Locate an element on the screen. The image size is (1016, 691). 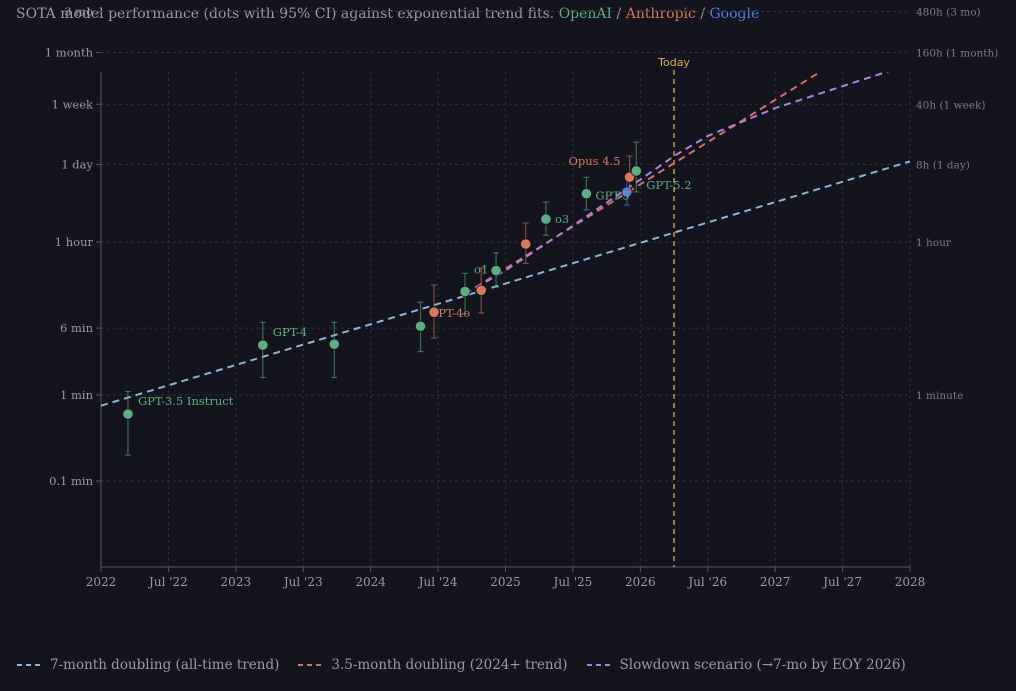
x-tick-label: Jul '22 is located at coordinates (167, 582).